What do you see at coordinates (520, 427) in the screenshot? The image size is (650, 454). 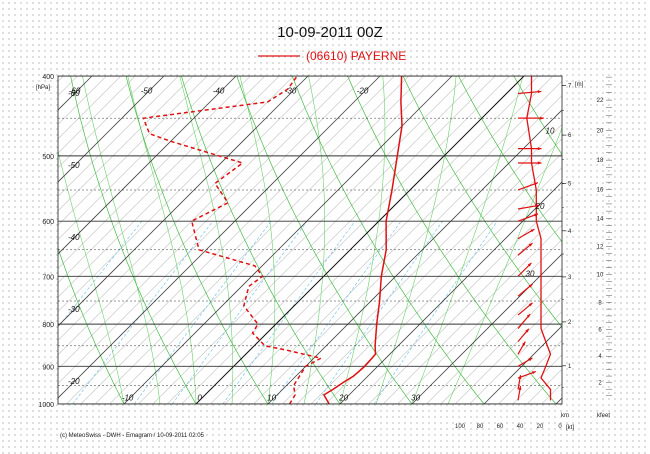 I see `wind-axis-label: 40` at bounding box center [520, 427].